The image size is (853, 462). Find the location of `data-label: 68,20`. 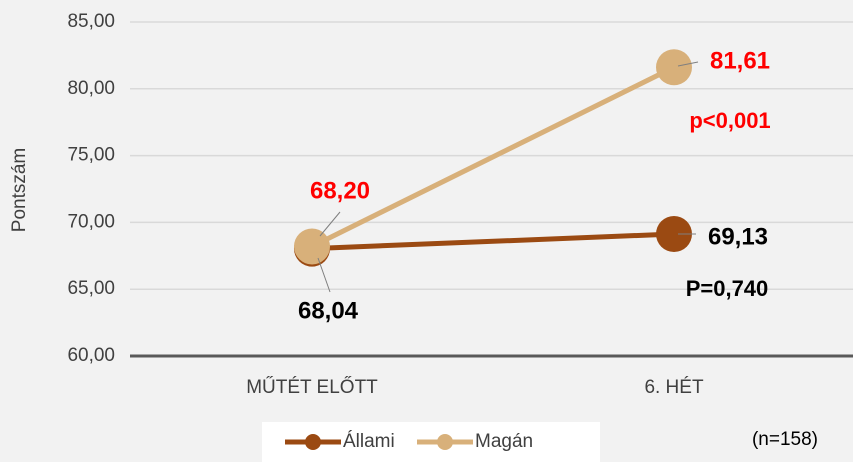

data-label: 68,20 is located at coordinates (340, 190).